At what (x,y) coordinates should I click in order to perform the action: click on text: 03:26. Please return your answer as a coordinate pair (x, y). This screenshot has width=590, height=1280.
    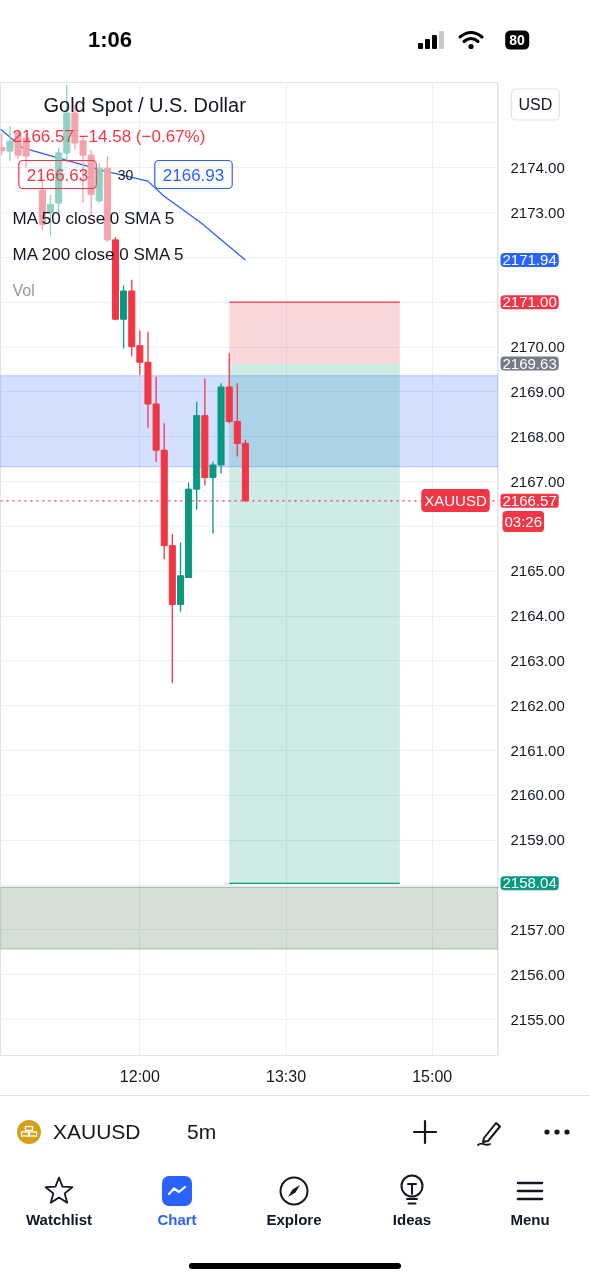
    Looking at the image, I should click on (523, 521).